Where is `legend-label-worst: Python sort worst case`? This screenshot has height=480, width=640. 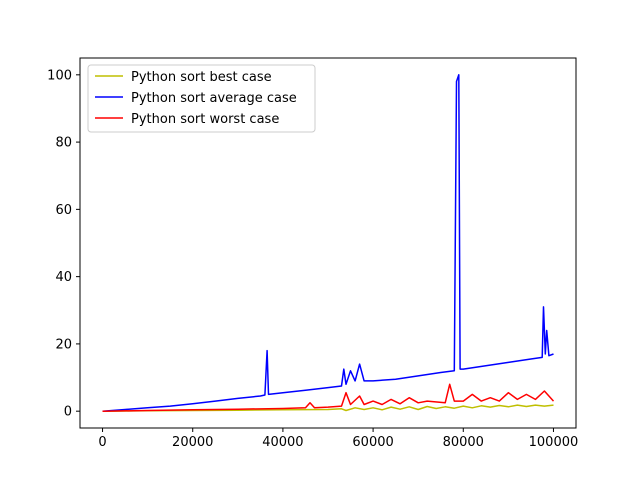
legend-label-worst: Python sort worst case is located at coordinates (205, 119).